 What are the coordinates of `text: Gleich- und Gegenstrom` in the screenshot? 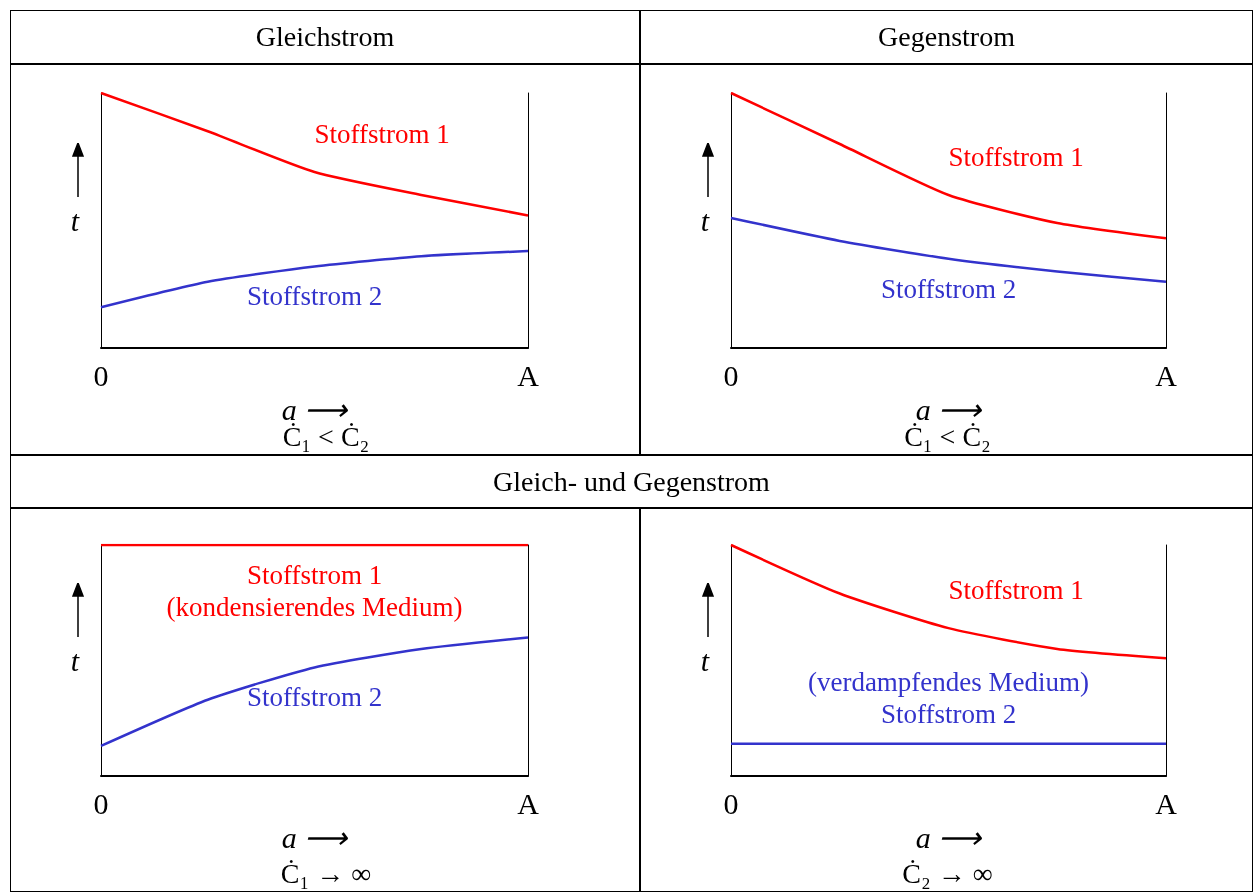 It's located at (631, 481).